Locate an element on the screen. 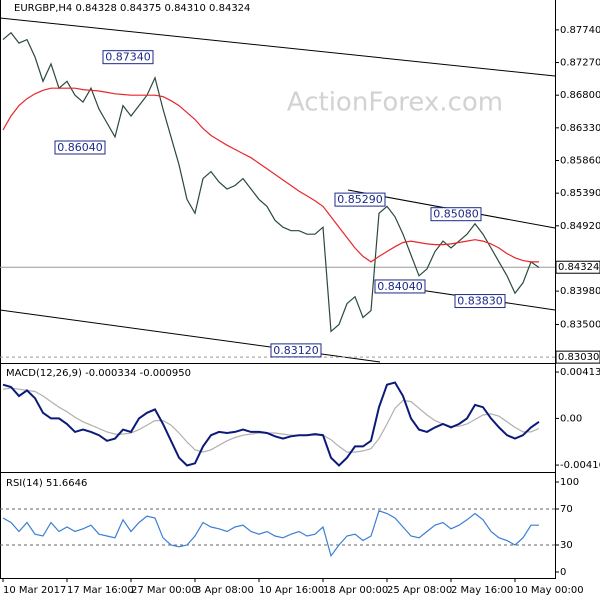 The image size is (600, 600). annotation-label: 0.87340 is located at coordinates (128, 57).